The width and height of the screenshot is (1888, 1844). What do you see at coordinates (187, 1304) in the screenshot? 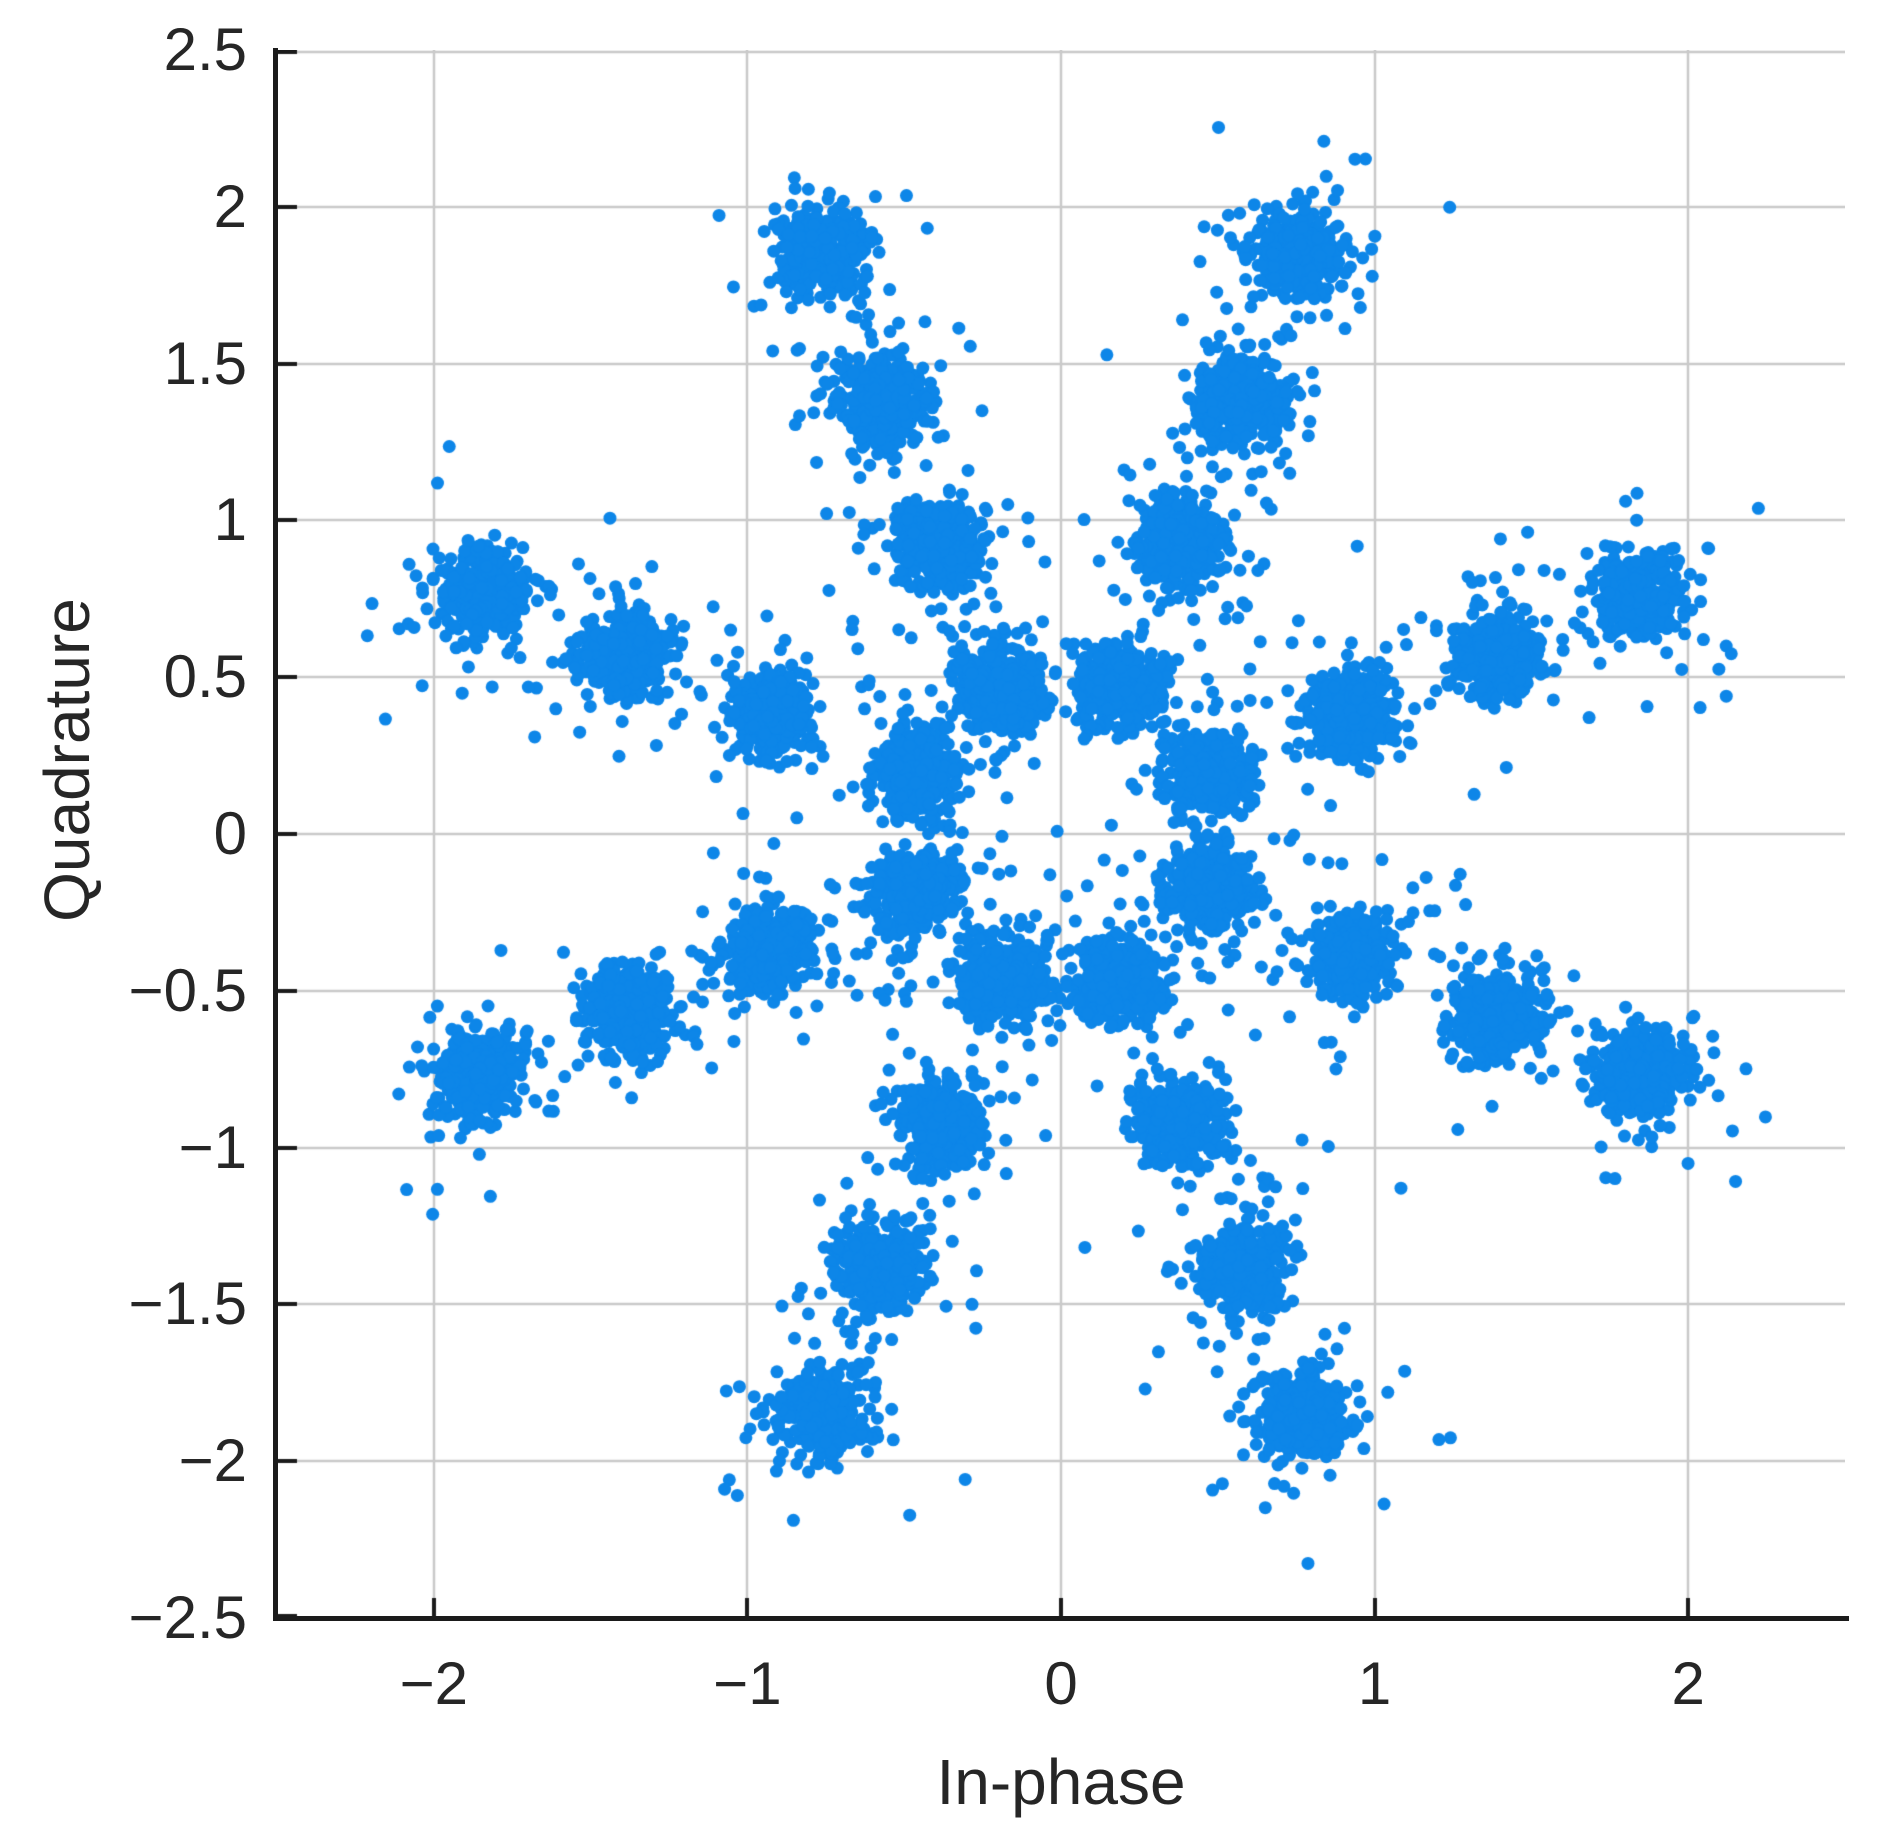
I see `y-tick-label: −1.5` at bounding box center [187, 1304].